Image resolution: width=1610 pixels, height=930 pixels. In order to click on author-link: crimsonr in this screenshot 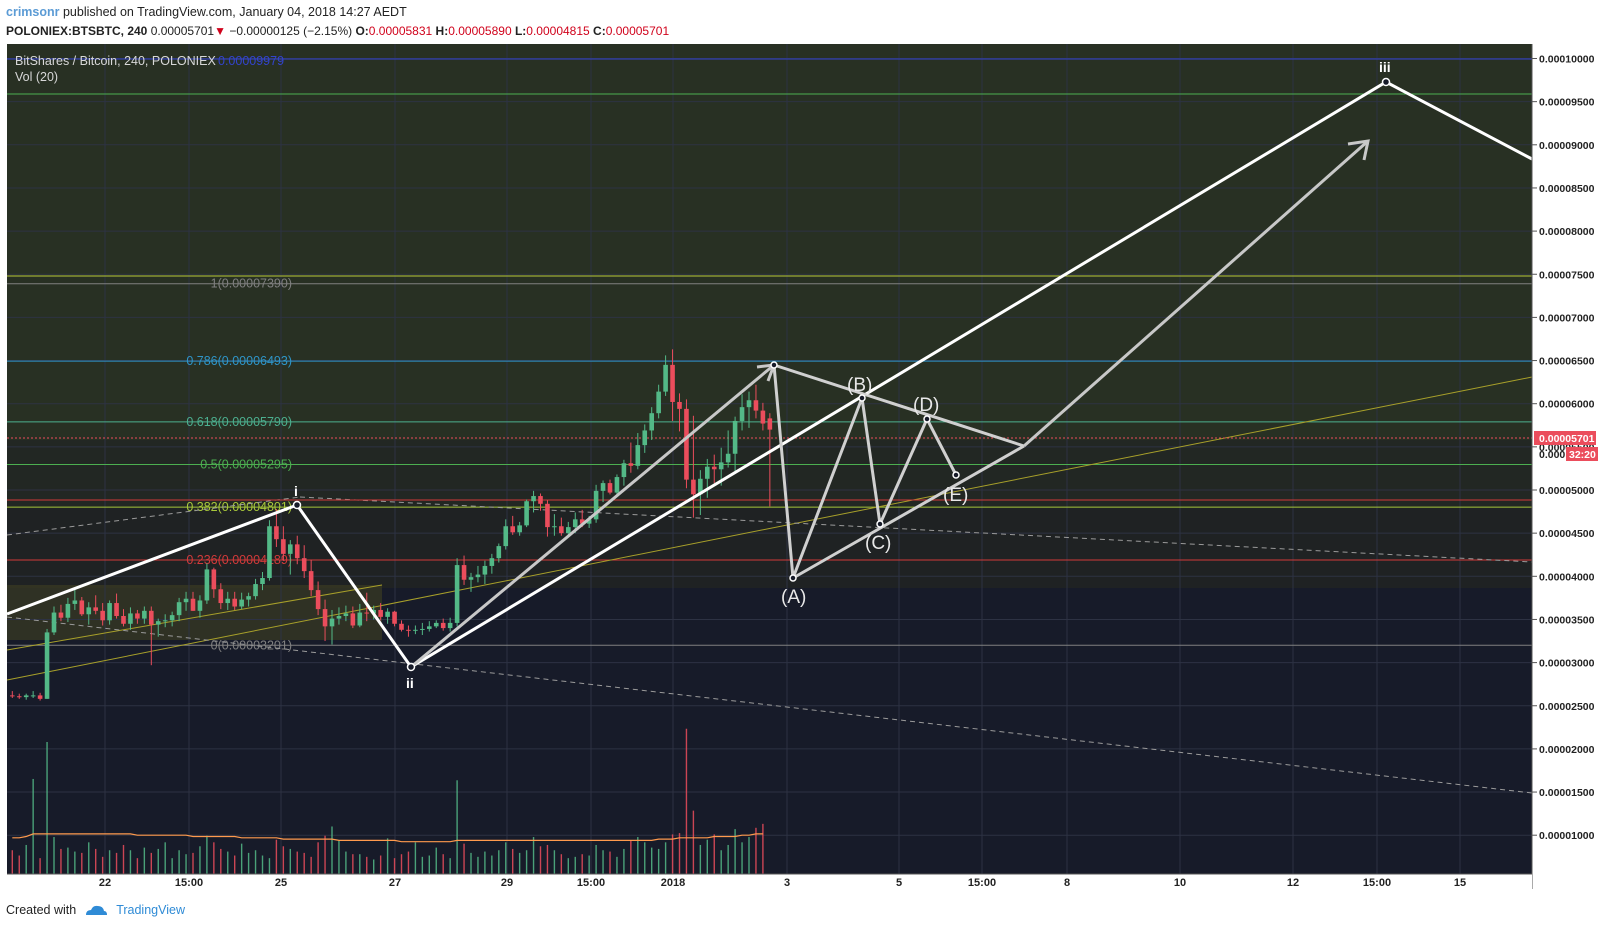, I will do `click(33, 12)`.